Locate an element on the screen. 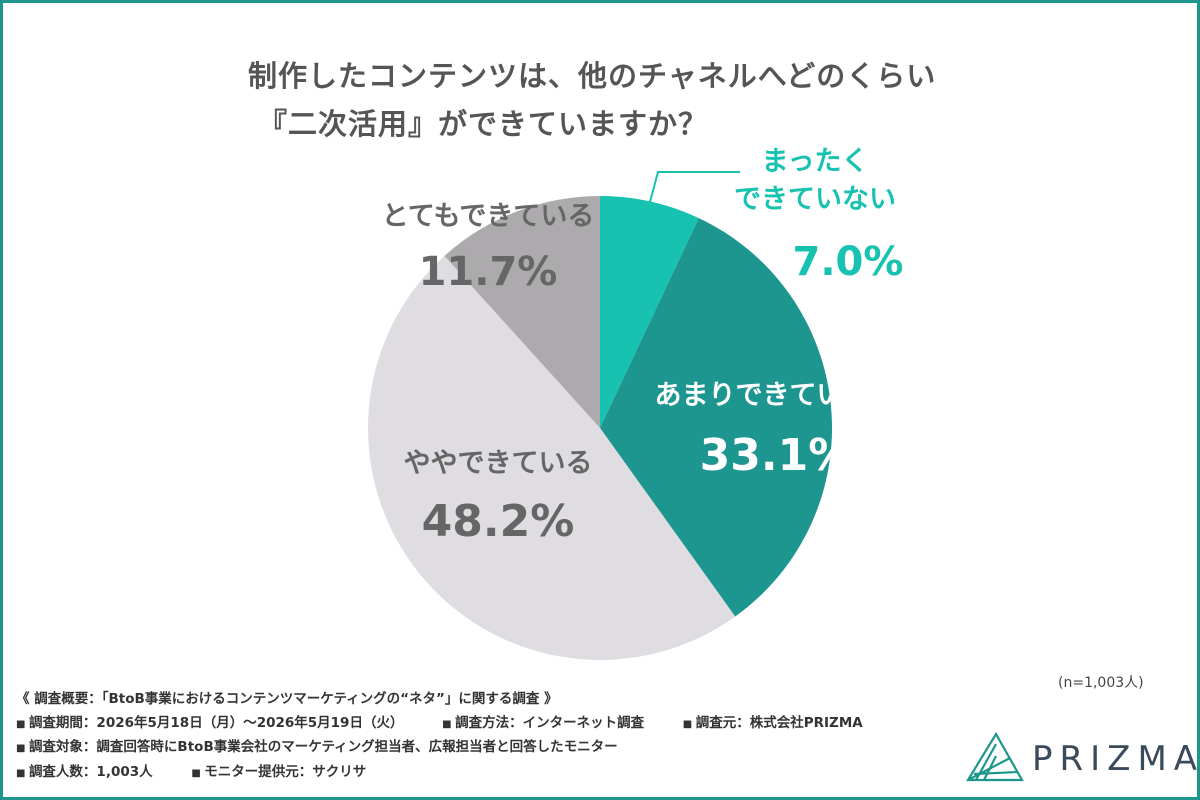 The height and width of the screenshot is (800, 1200). chart-title: 制作したコンテンツは、他のチャネルへどのくらい 『二次活用』ができていますか？ is located at coordinates (592, 100).